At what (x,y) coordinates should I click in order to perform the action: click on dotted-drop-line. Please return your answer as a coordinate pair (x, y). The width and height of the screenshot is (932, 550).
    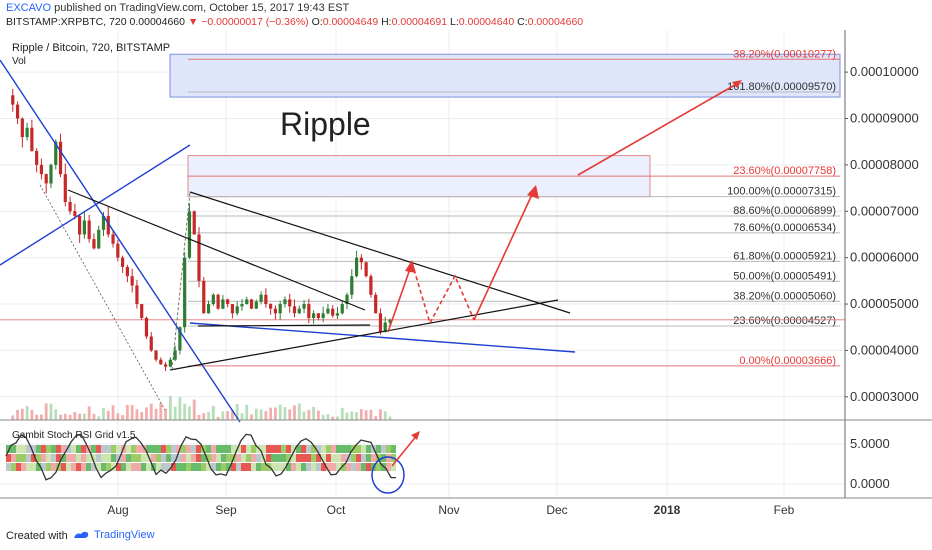
    Looking at the image, I should click on (102, 297).